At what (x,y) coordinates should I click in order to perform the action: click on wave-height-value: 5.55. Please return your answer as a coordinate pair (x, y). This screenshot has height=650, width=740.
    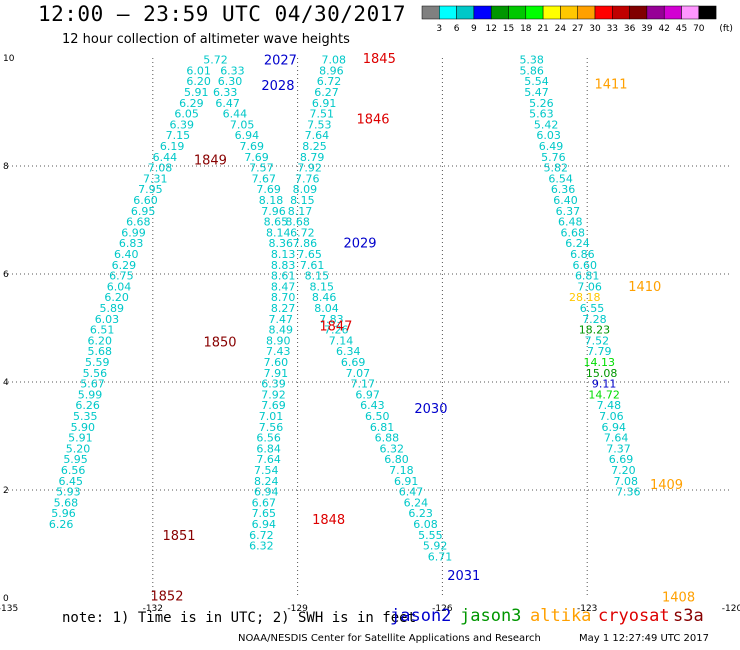
    Looking at the image, I should click on (430, 535).